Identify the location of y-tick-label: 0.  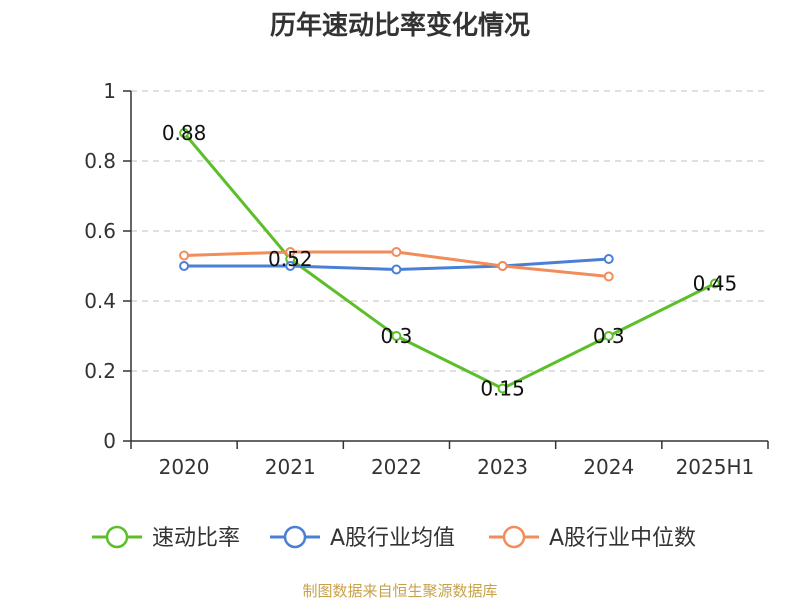
(109, 441).